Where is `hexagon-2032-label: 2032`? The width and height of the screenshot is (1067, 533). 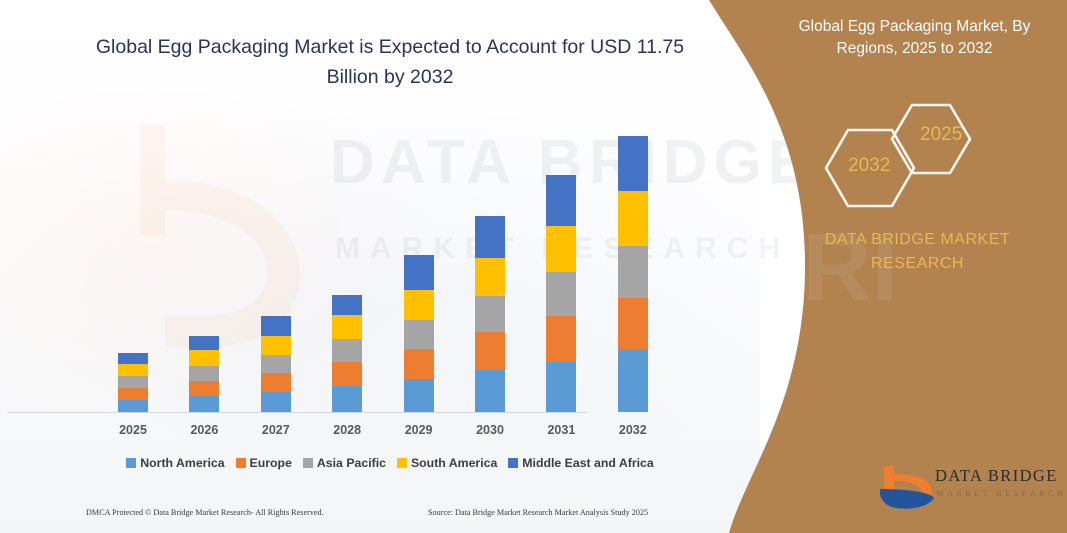 hexagon-2032-label: 2032 is located at coordinates (869, 165).